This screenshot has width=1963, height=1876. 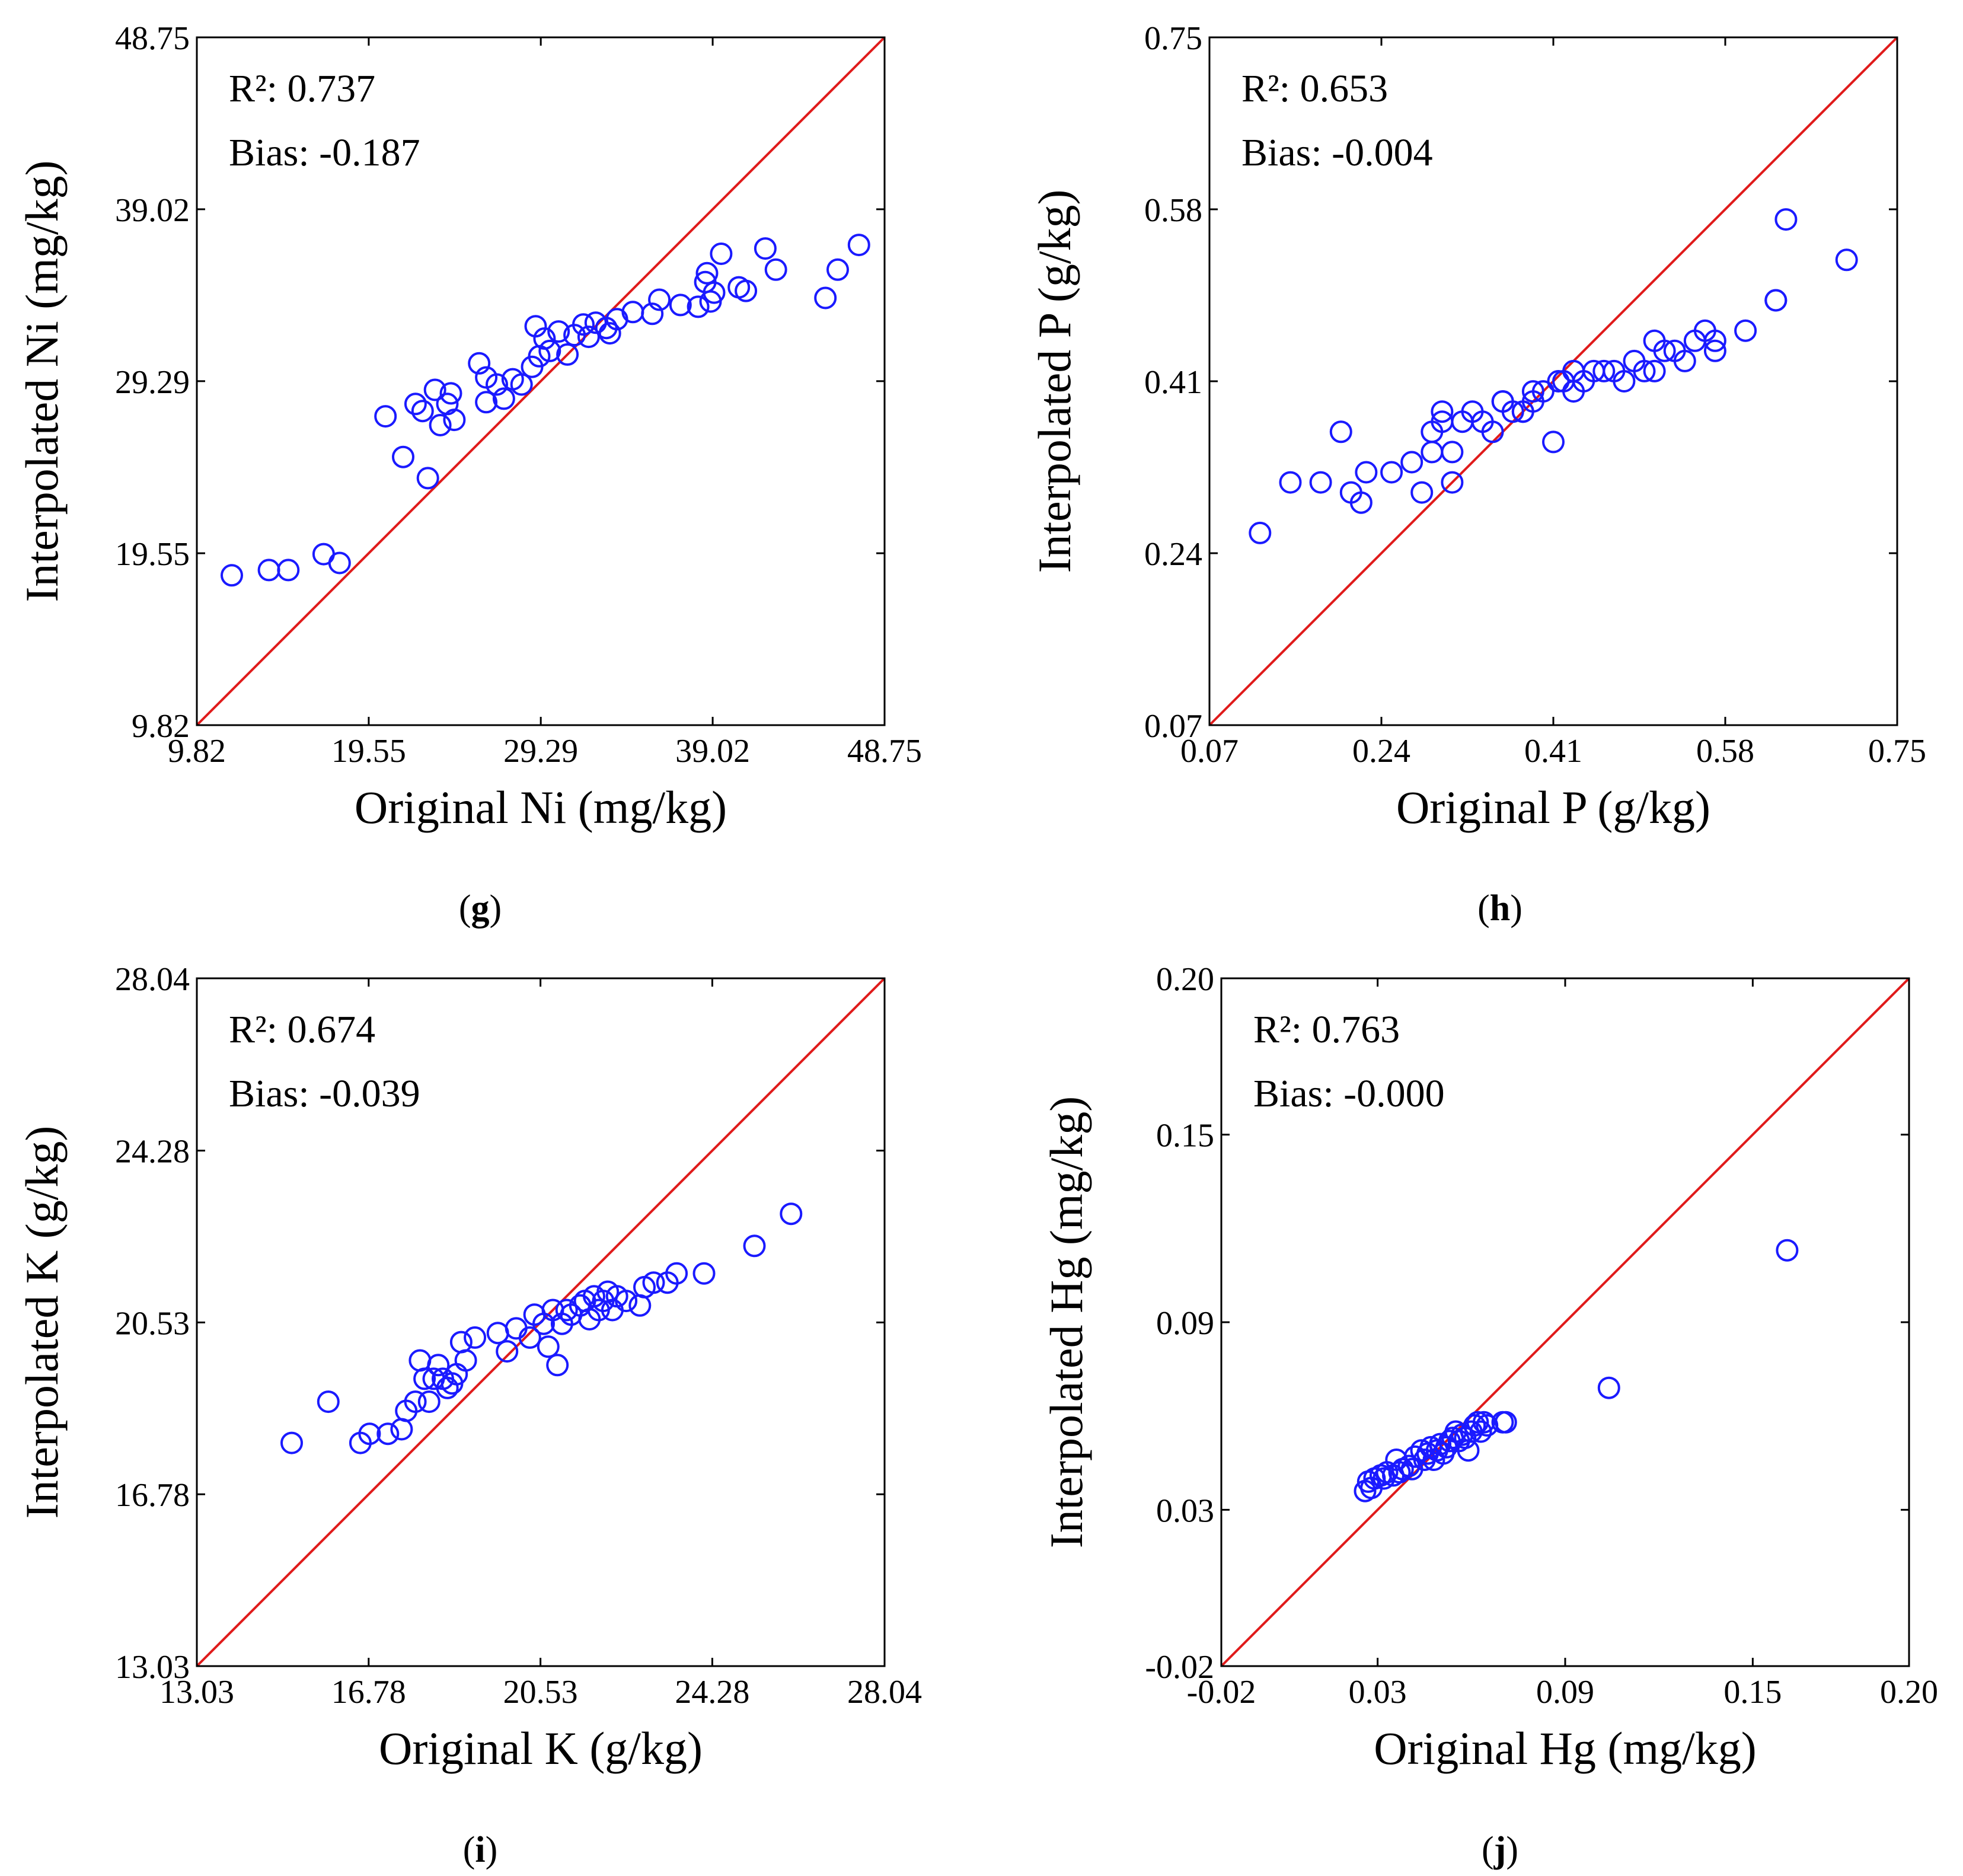 I want to click on y-tick-label: 28.04, so click(x=152, y=980).